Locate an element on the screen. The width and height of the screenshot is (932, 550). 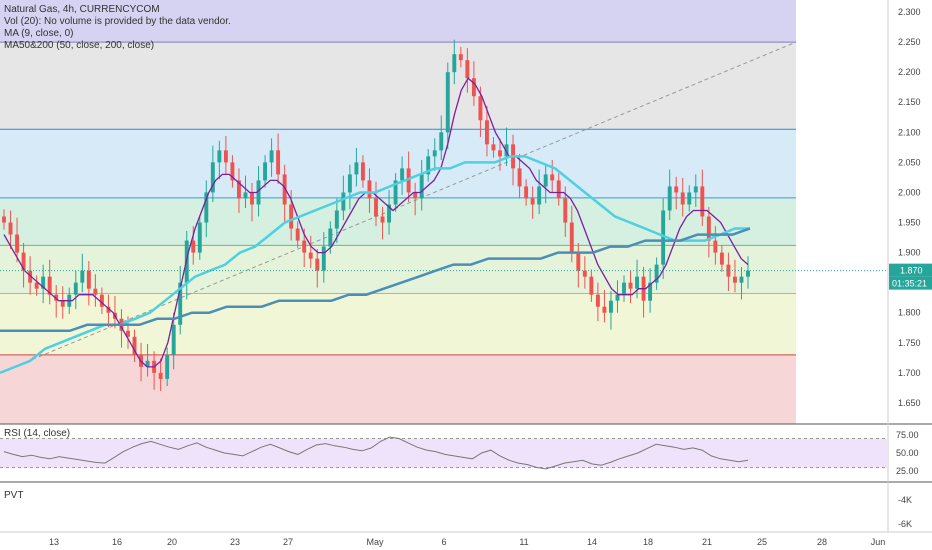
rsi-band is located at coordinates (444, 453).